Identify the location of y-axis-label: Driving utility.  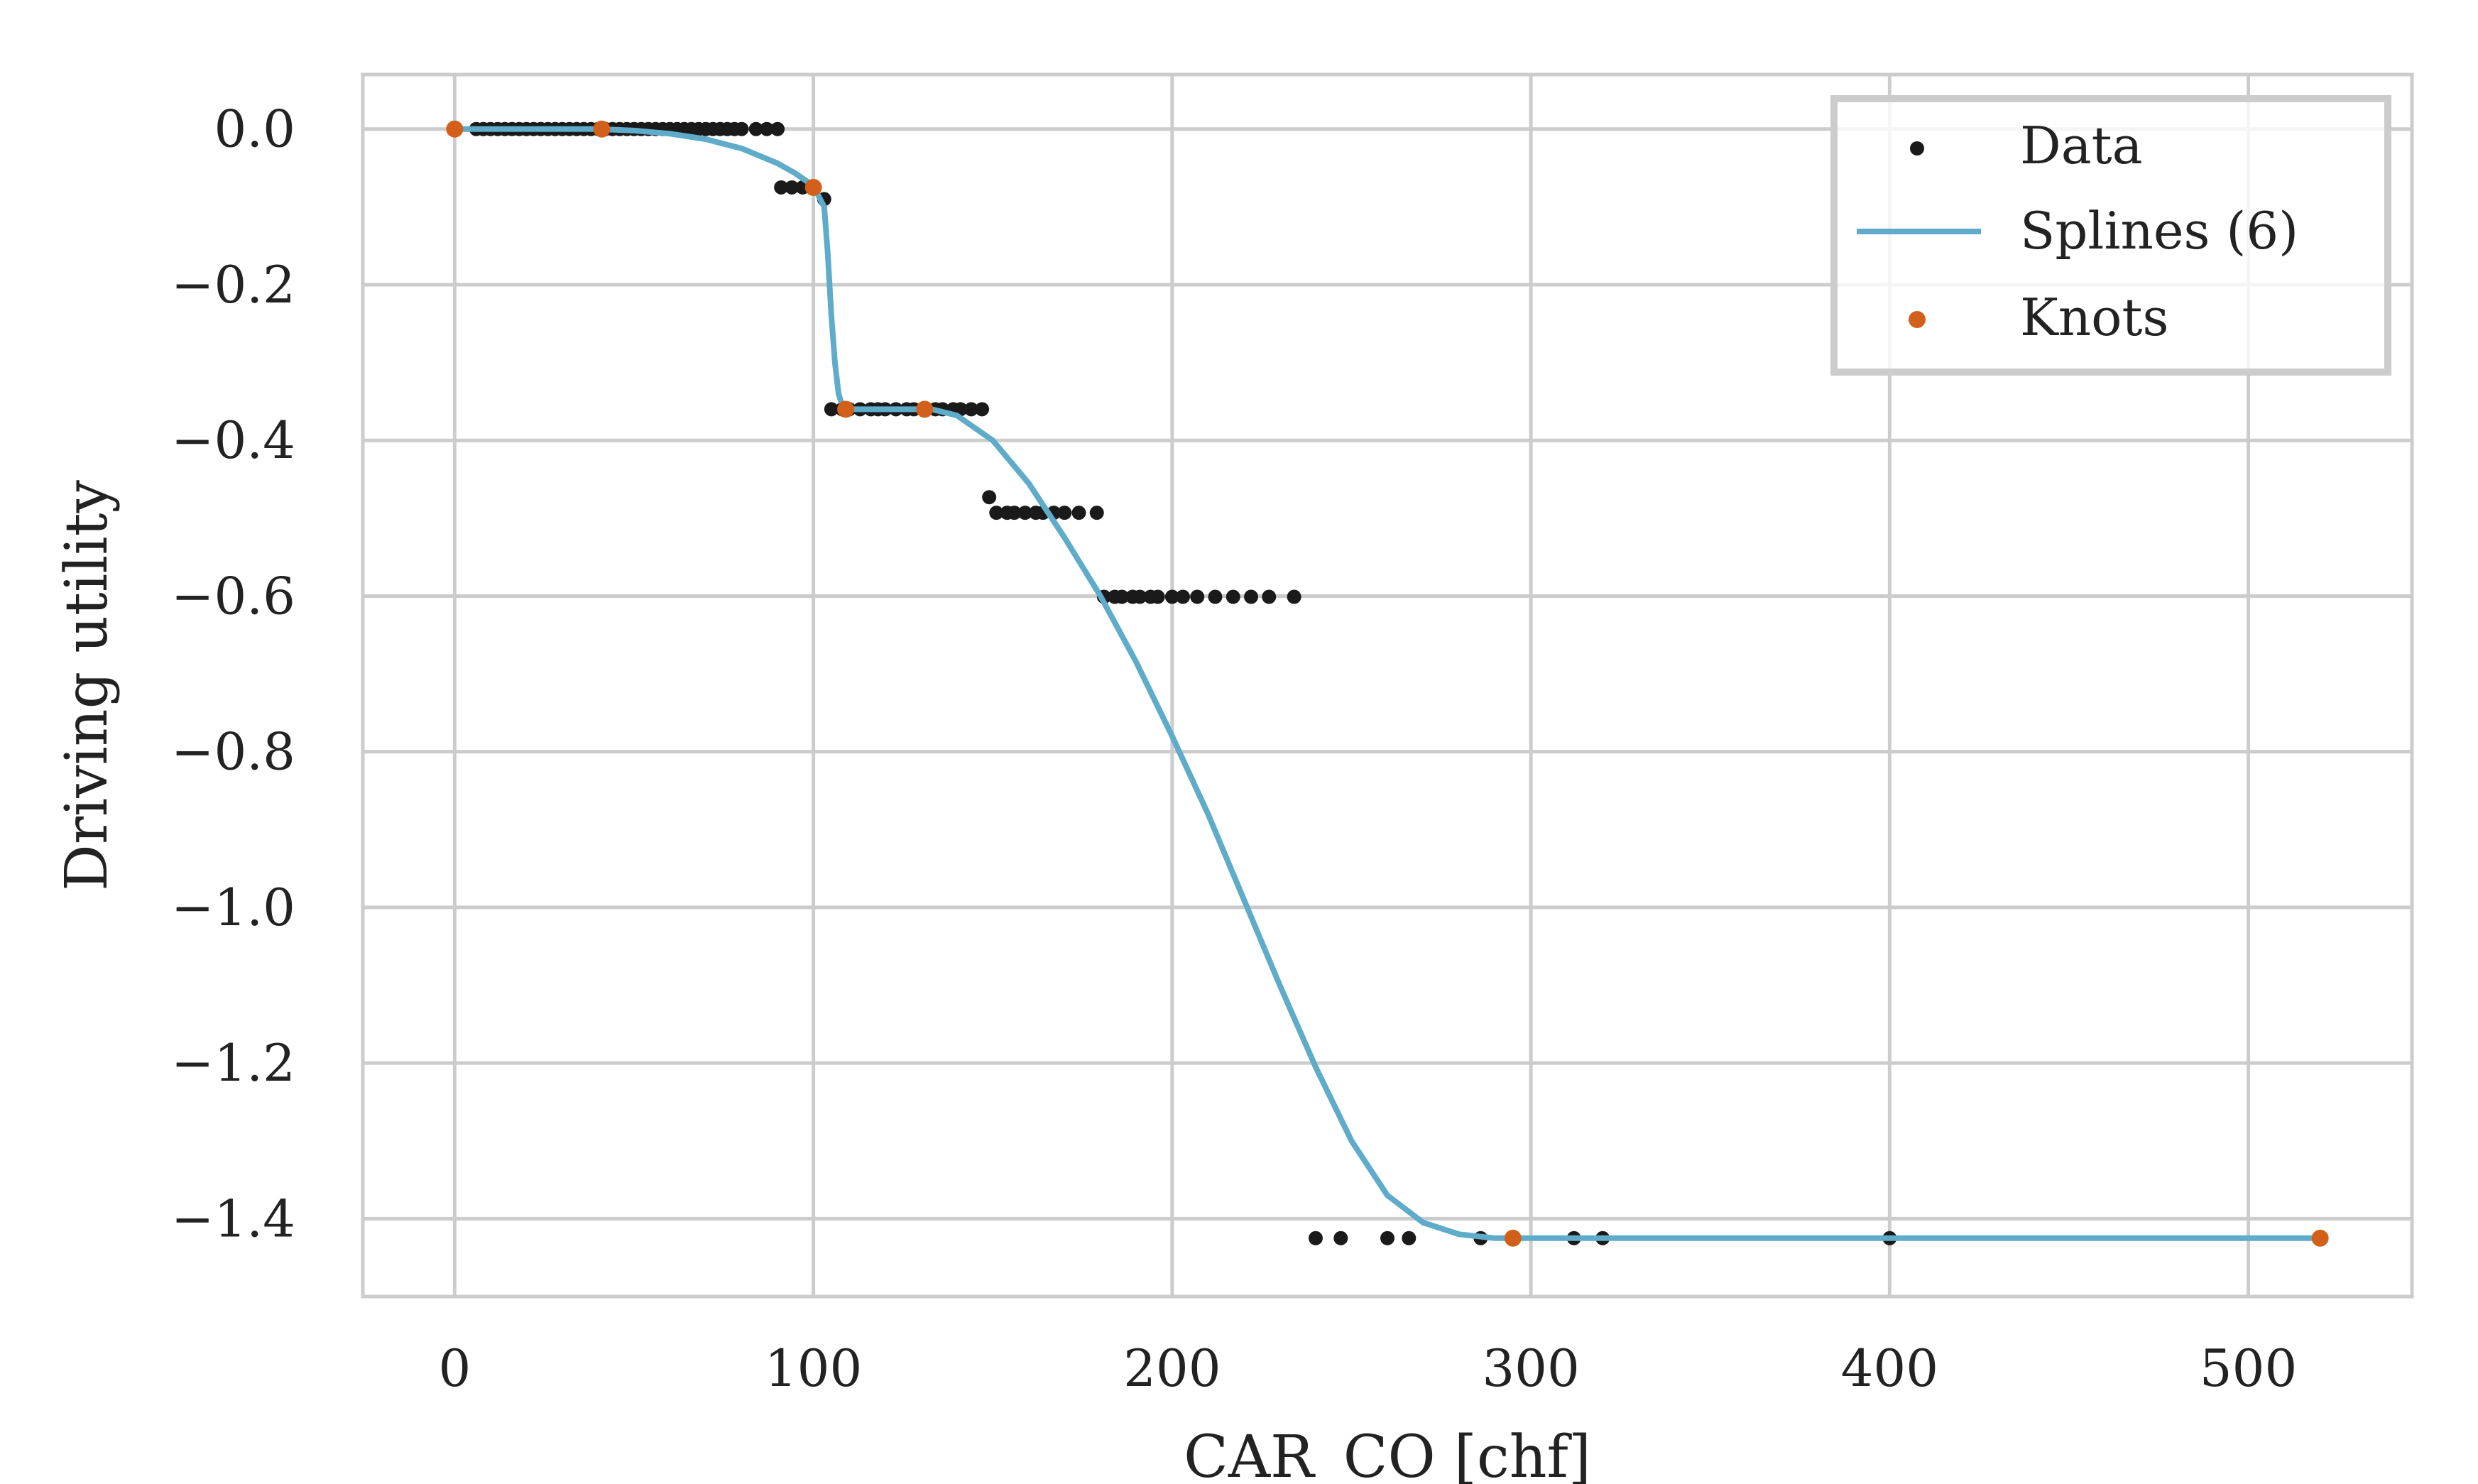
(87, 684).